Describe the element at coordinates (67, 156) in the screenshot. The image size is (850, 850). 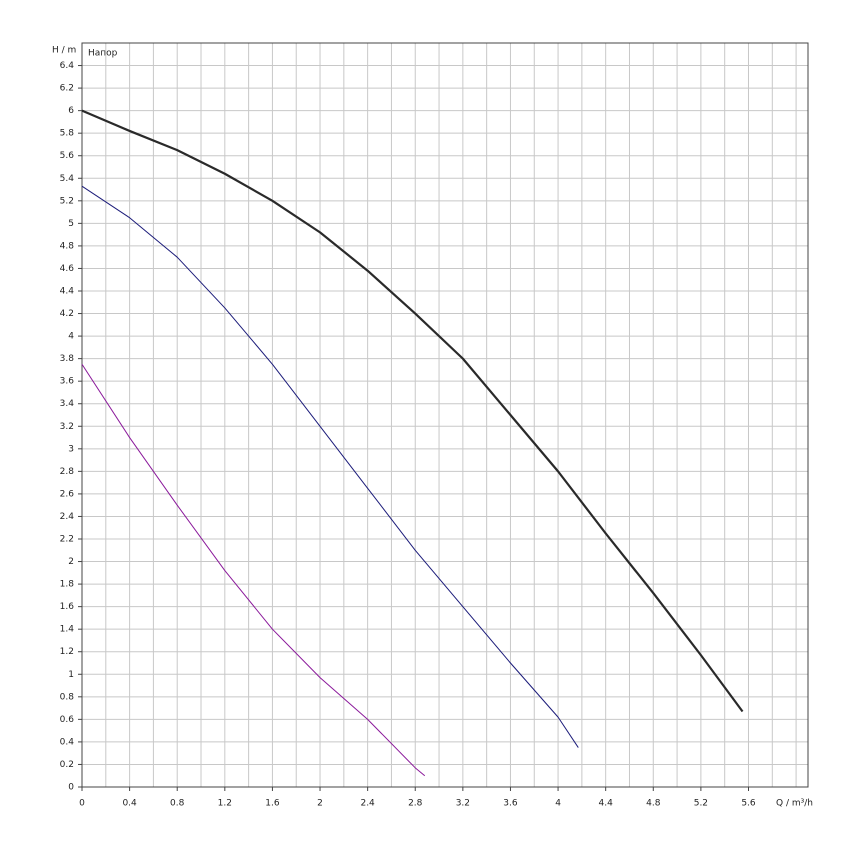
I see `y-tick-label: 5.6` at that location.